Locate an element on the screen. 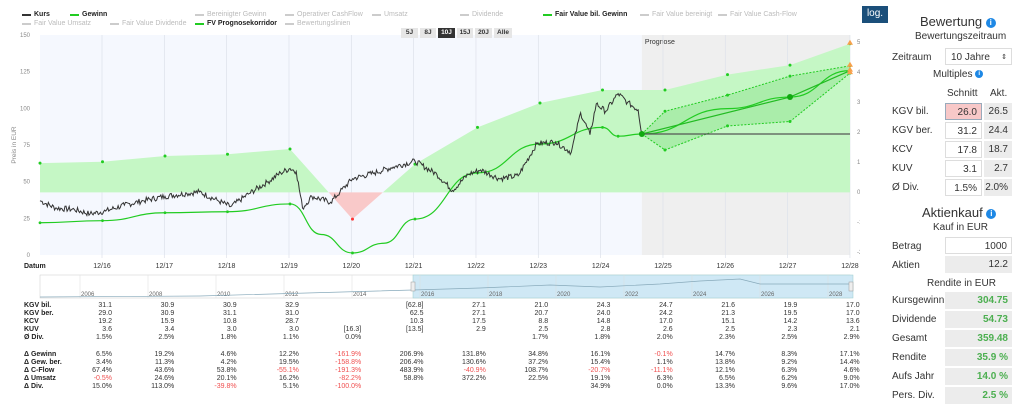 The height and width of the screenshot is (413, 1024). schnitt-input: 31.2 is located at coordinates (963, 130).